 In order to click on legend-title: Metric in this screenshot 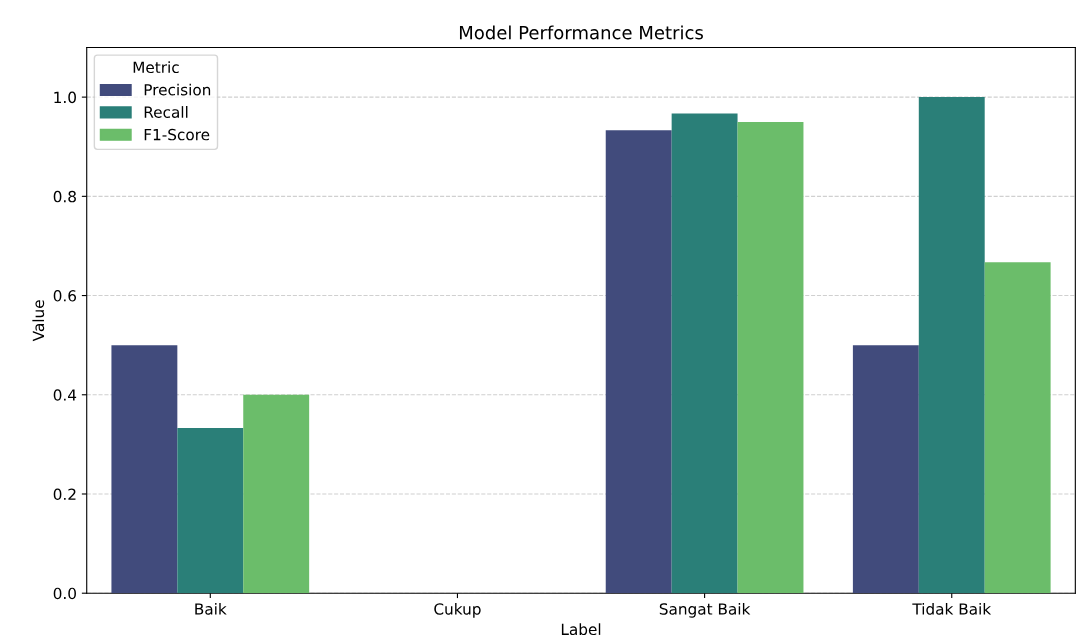, I will do `click(156, 67)`.